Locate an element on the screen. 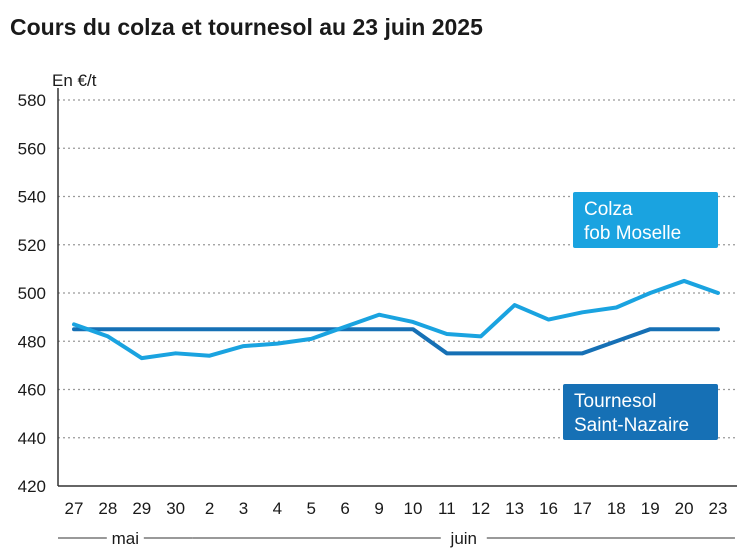 Image resolution: width=747 pixels, height=558 pixels. x-tick-label: 27 is located at coordinates (74, 508).